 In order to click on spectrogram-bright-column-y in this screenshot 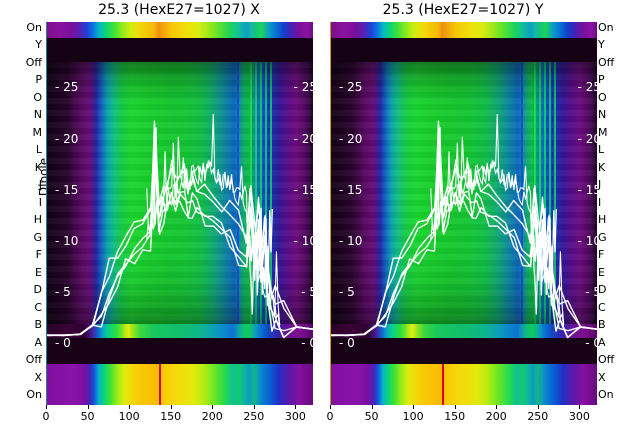, I will do `click(522, 193)`.